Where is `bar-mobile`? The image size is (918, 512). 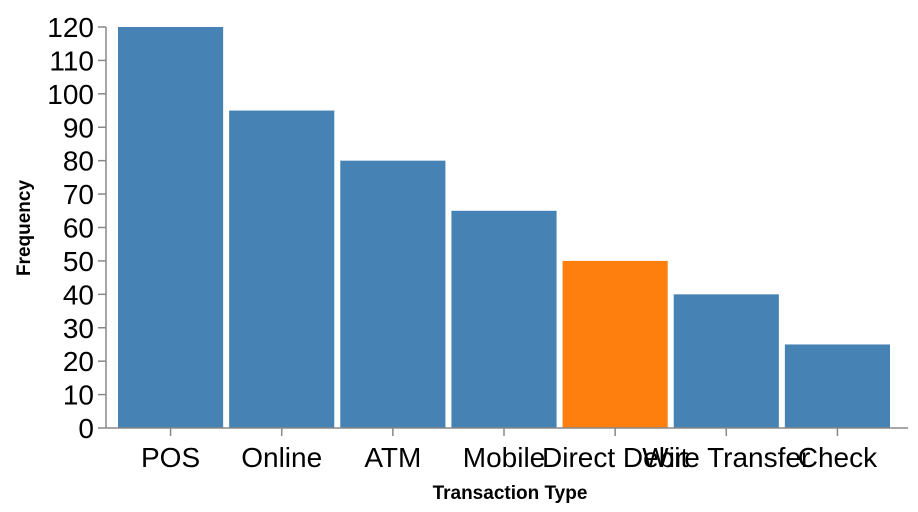 bar-mobile is located at coordinates (504, 319).